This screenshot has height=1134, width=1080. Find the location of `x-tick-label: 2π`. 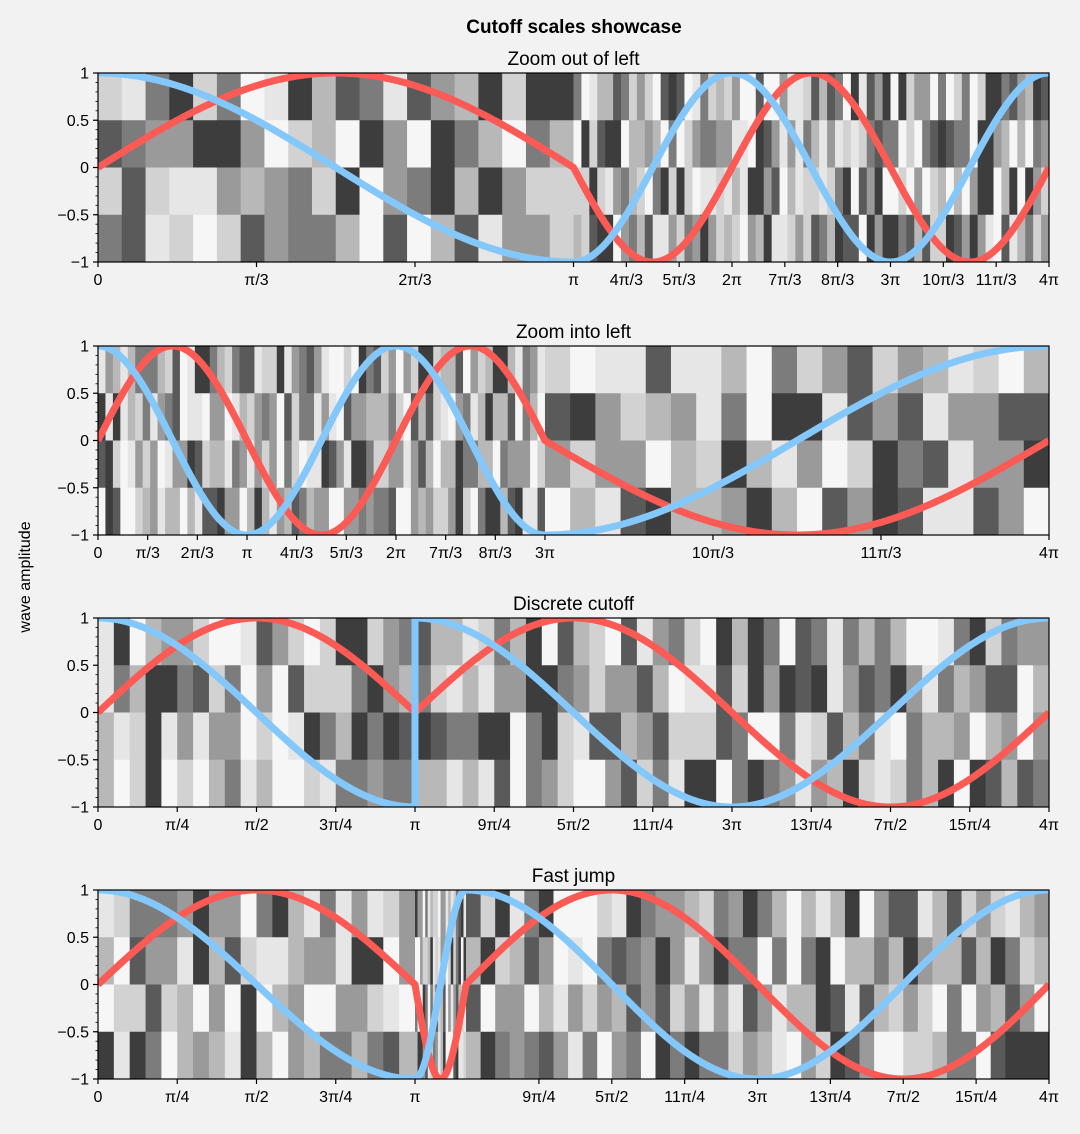

x-tick-label: 2π is located at coordinates (732, 280).